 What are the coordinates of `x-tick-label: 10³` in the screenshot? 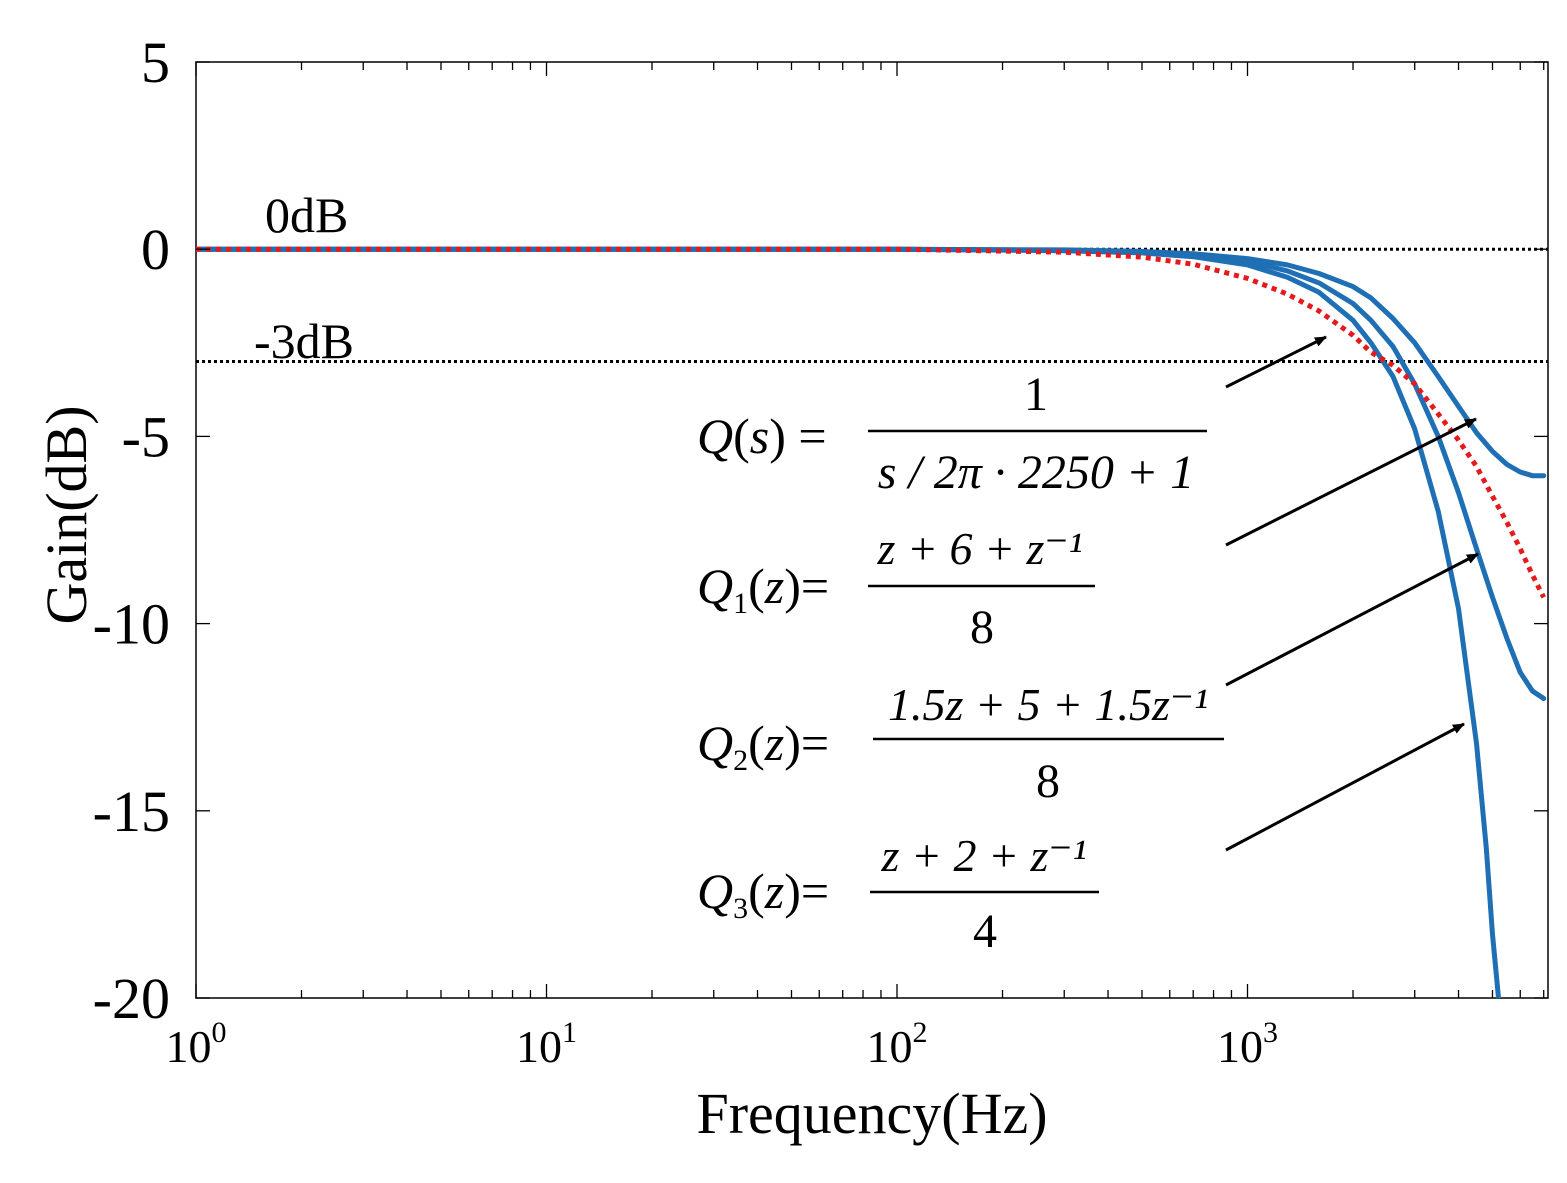 It's located at (1247, 1044).